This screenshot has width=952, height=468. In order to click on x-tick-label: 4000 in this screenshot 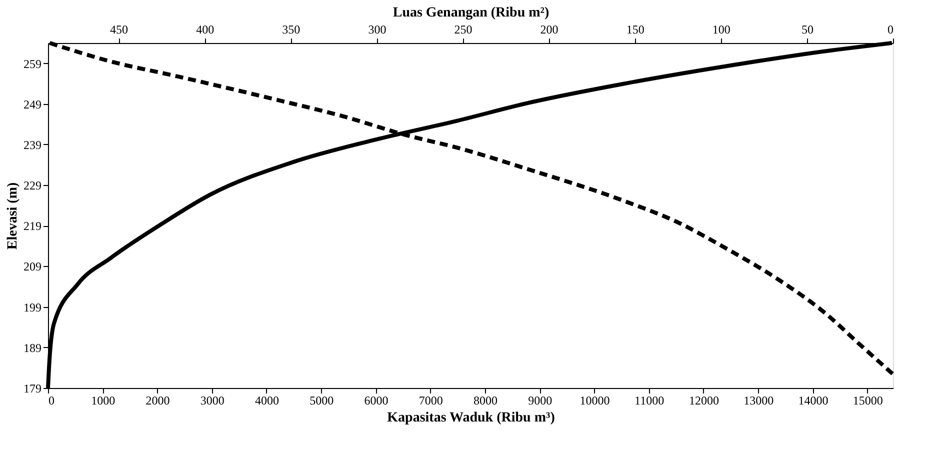, I will do `click(266, 401)`.